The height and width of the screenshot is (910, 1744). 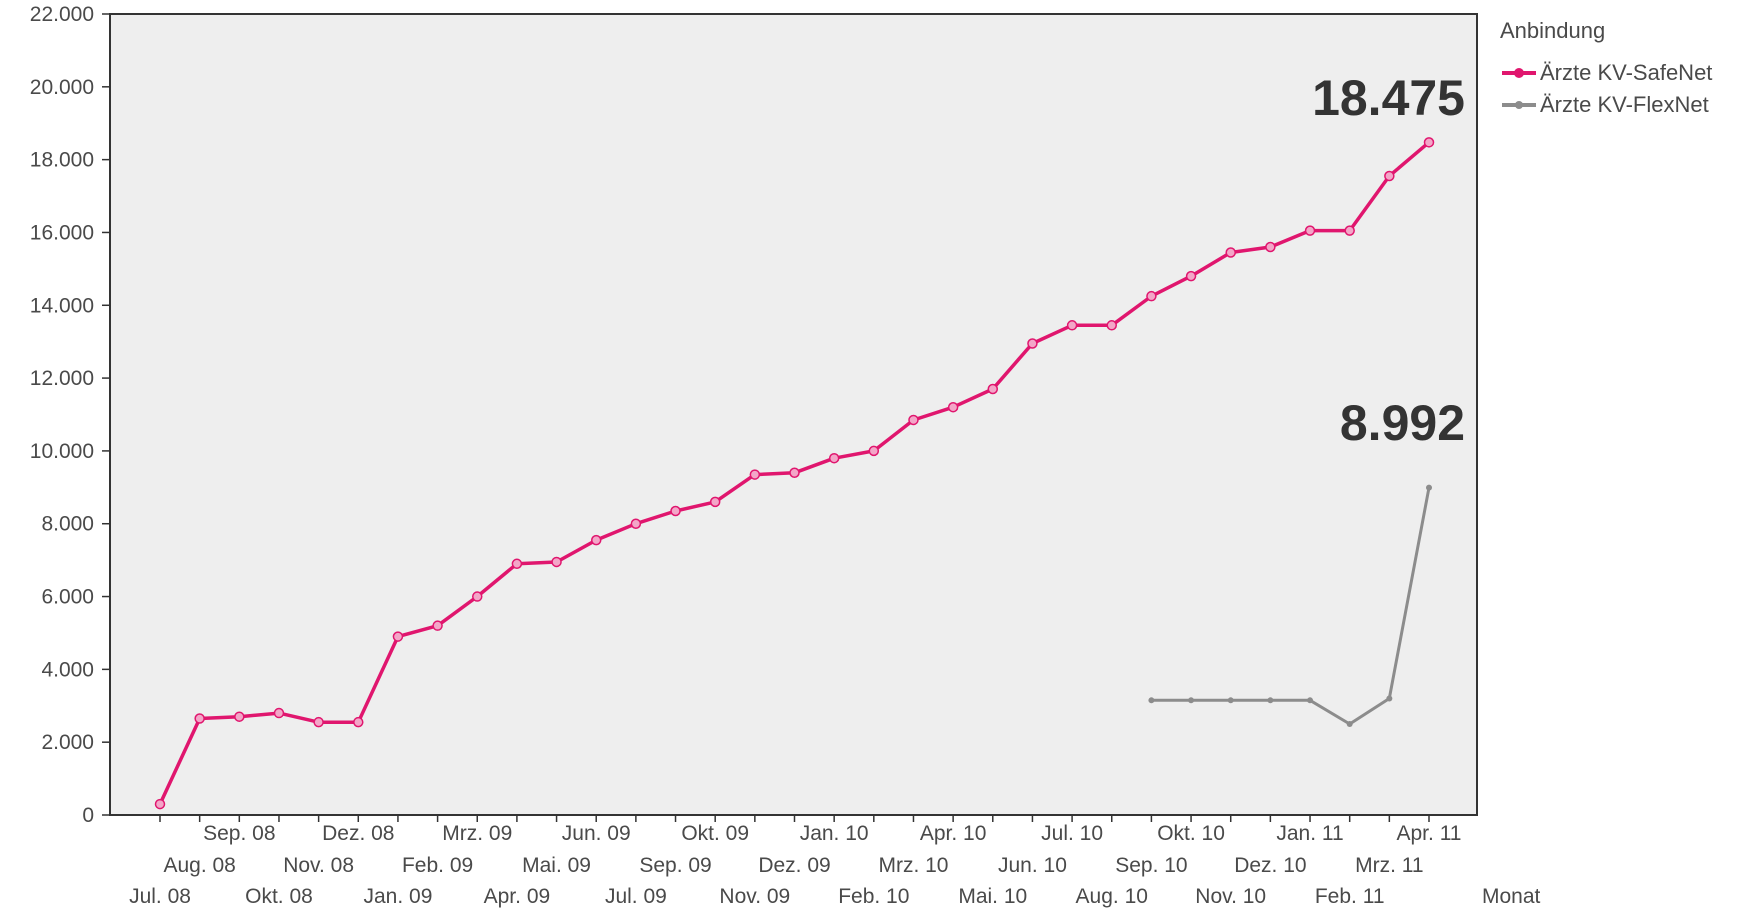 What do you see at coordinates (397, 896) in the screenshot?
I see `x-tick-label: Jan. 09` at bounding box center [397, 896].